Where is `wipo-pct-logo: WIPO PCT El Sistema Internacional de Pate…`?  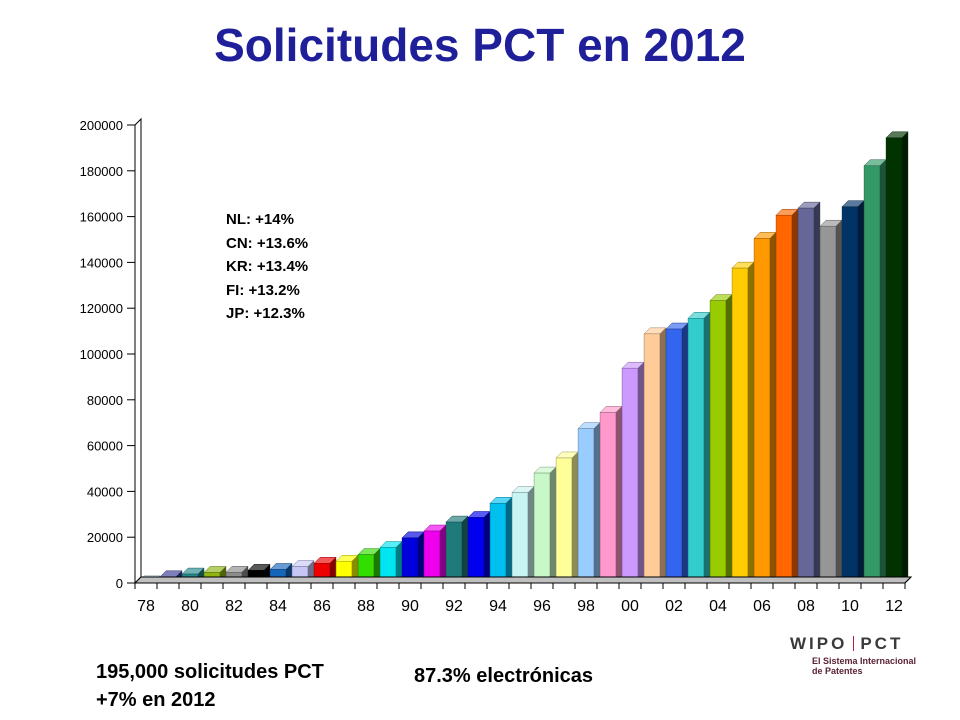
wipo-pct-logo: WIPO PCT El Sistema Internacional de Pate… is located at coordinates (865, 655).